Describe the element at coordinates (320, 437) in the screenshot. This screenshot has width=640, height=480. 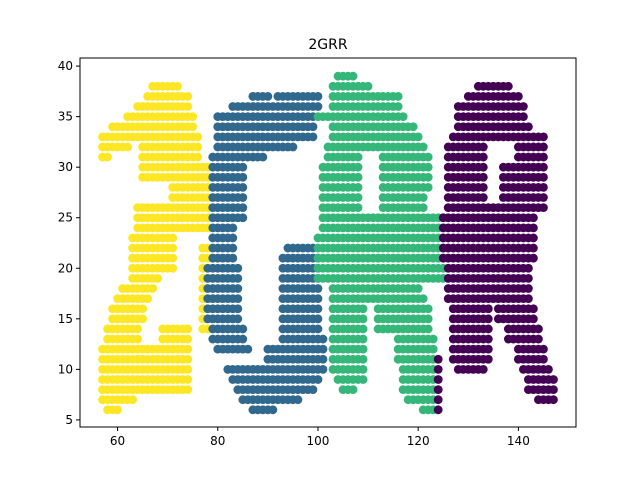
I see `x-axis: 60 80 100 120 140` at that location.